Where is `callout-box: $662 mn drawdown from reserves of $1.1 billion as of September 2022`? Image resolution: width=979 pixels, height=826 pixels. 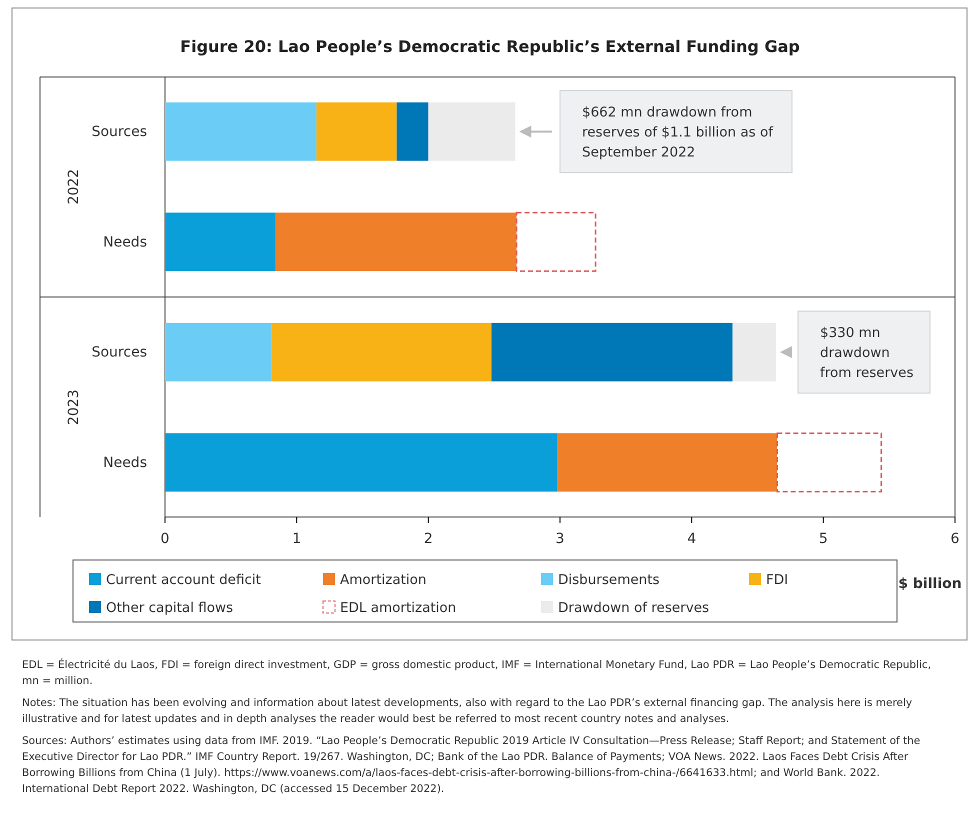
callout-box: $662 mn drawdown from reserves of $1.1 billion as of September 2022 is located at coordinates (676, 132).